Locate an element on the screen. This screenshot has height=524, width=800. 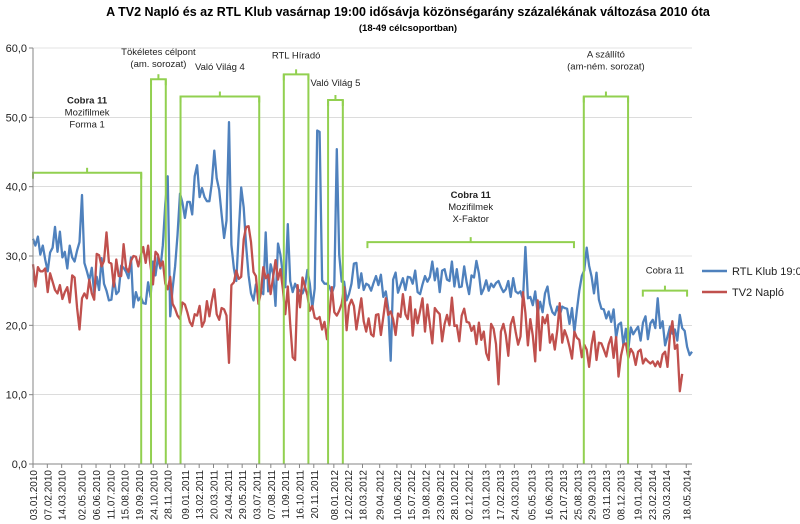
x-tick-label: 05.05.2013 is located at coordinates (533, 495).